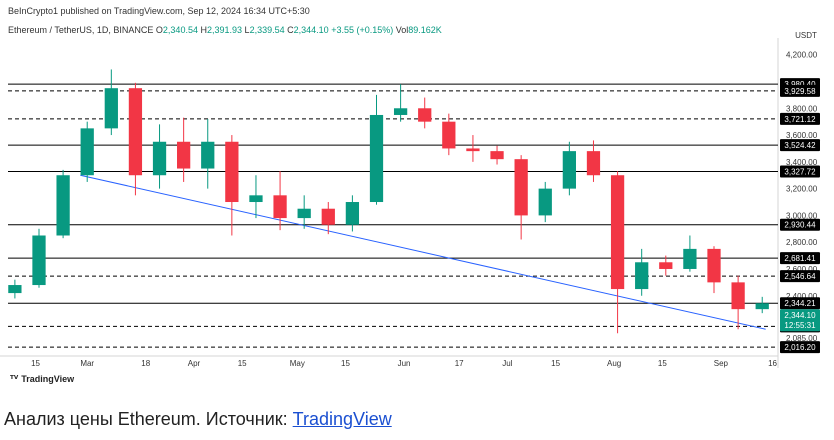  I want to click on x-tick-label: 16, so click(772, 363).